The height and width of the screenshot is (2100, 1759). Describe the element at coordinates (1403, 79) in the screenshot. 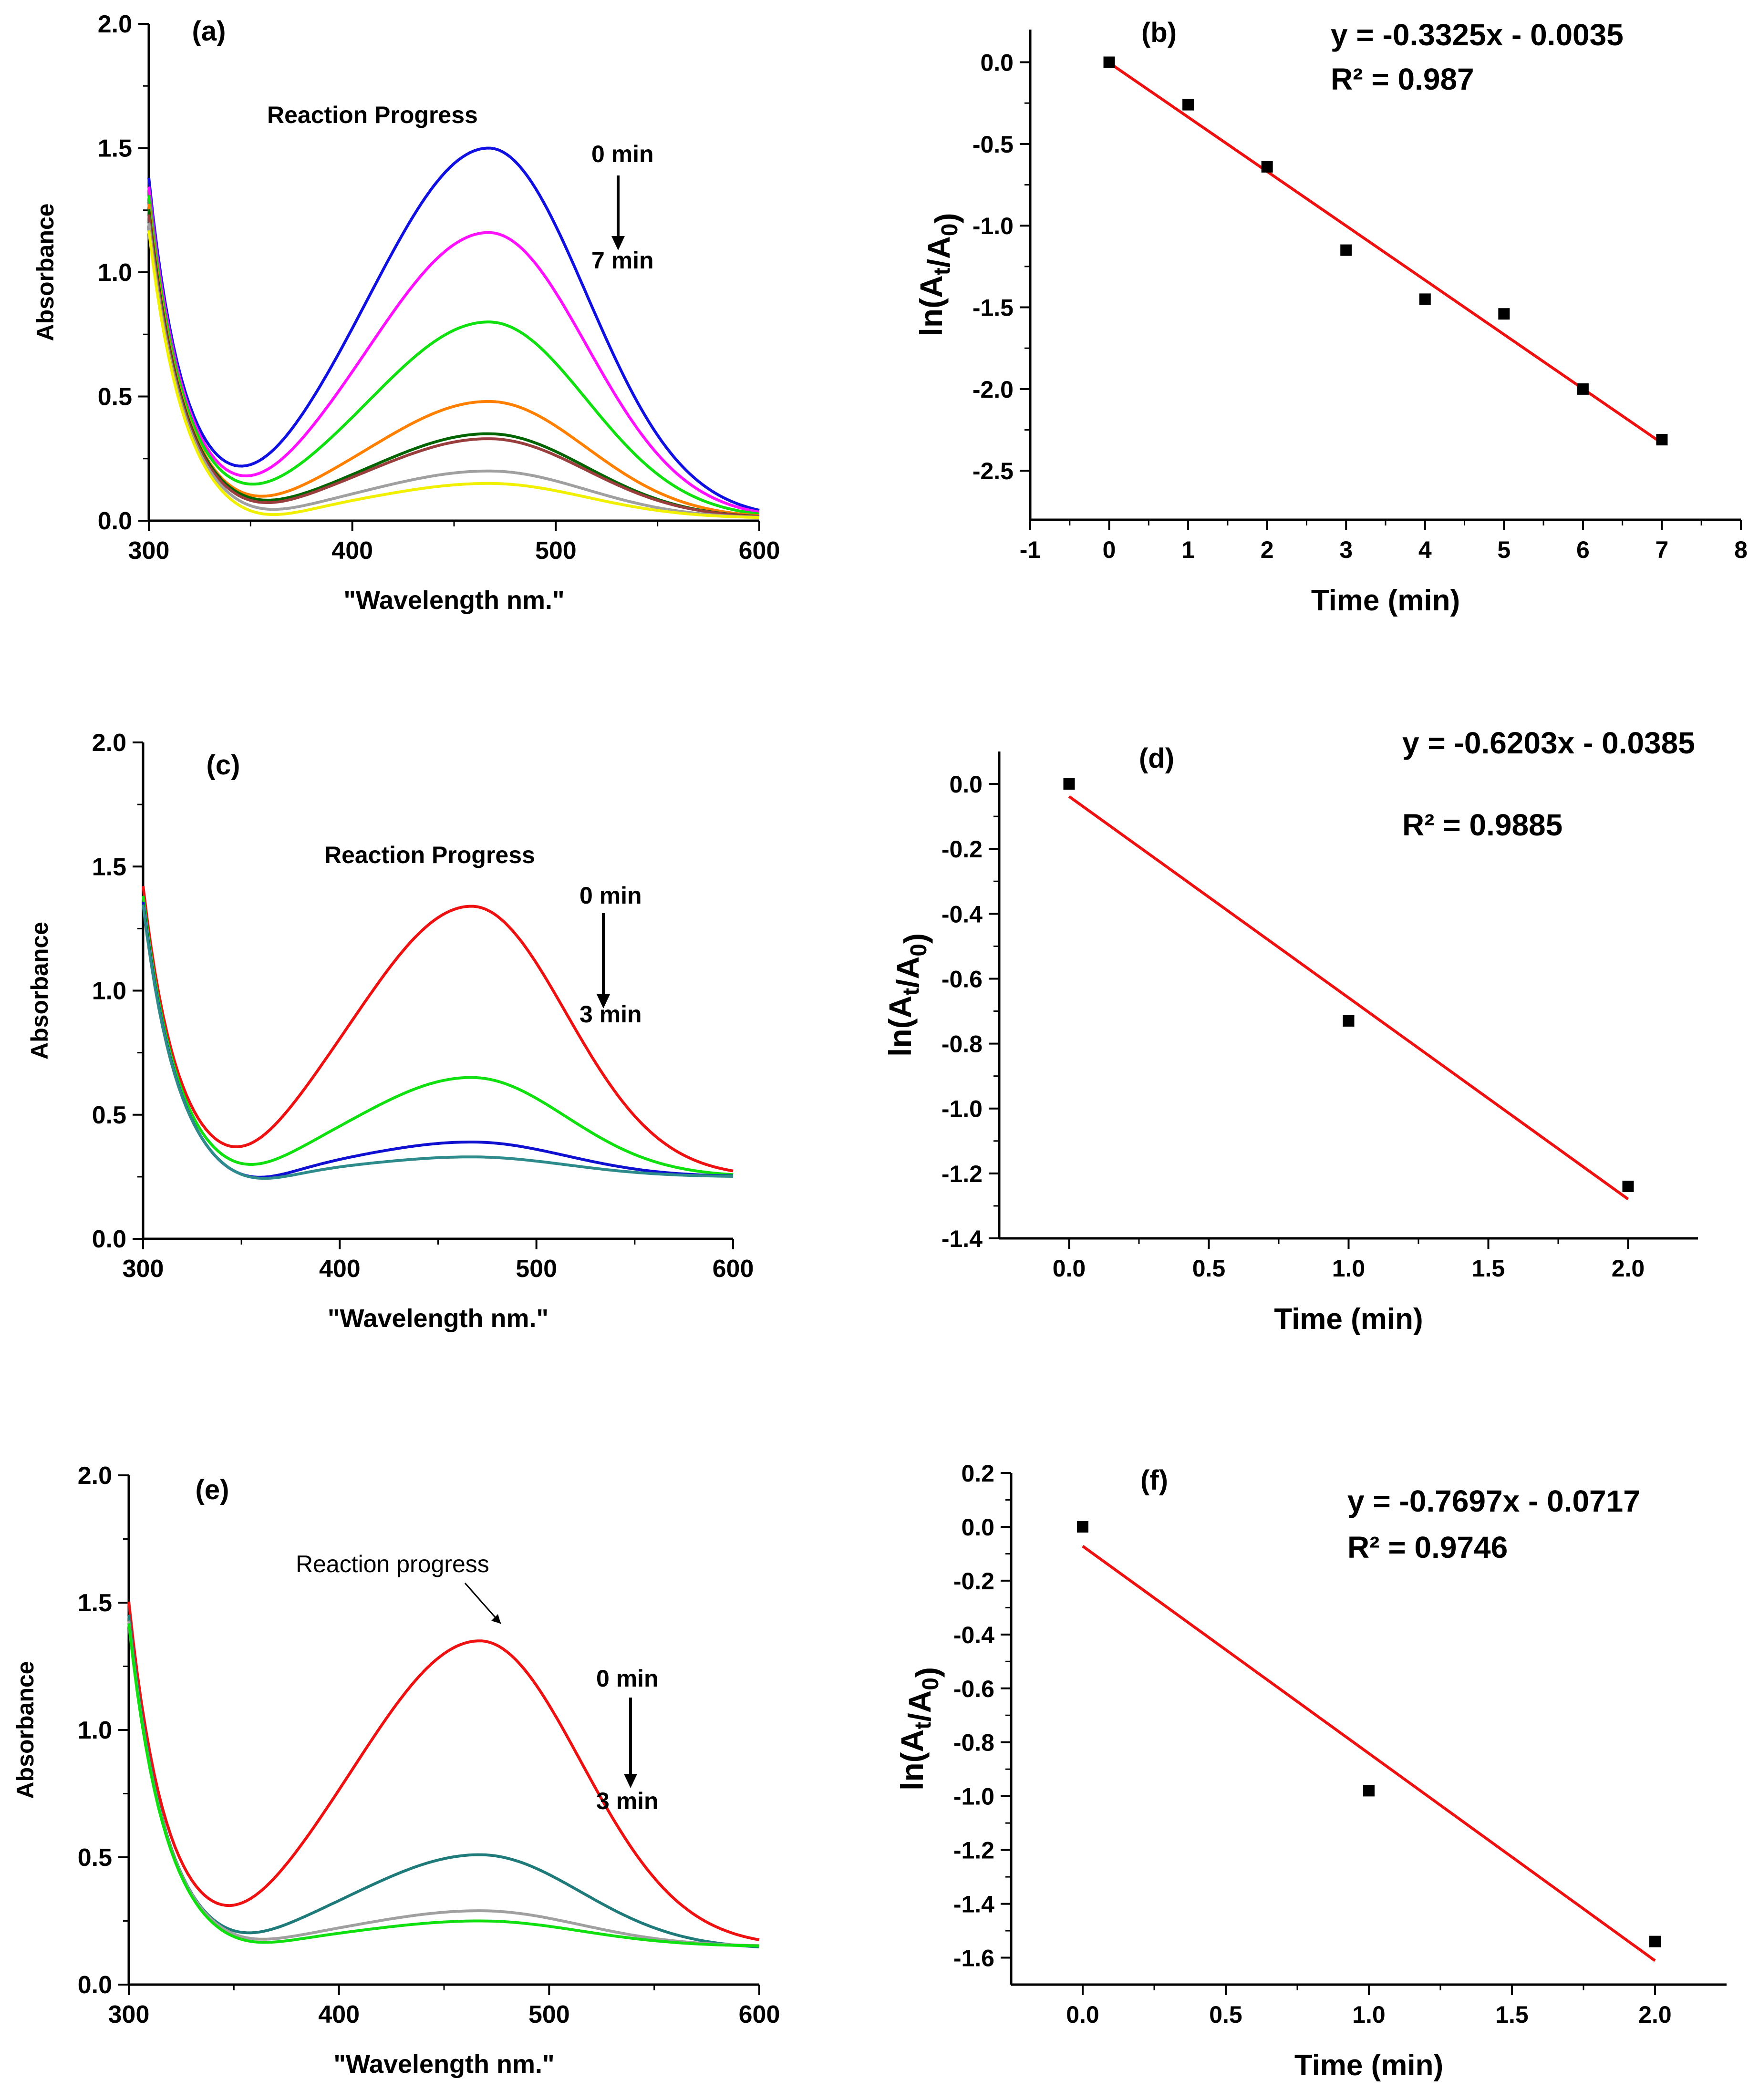

I see `r-squared: R² = 0.987` at that location.